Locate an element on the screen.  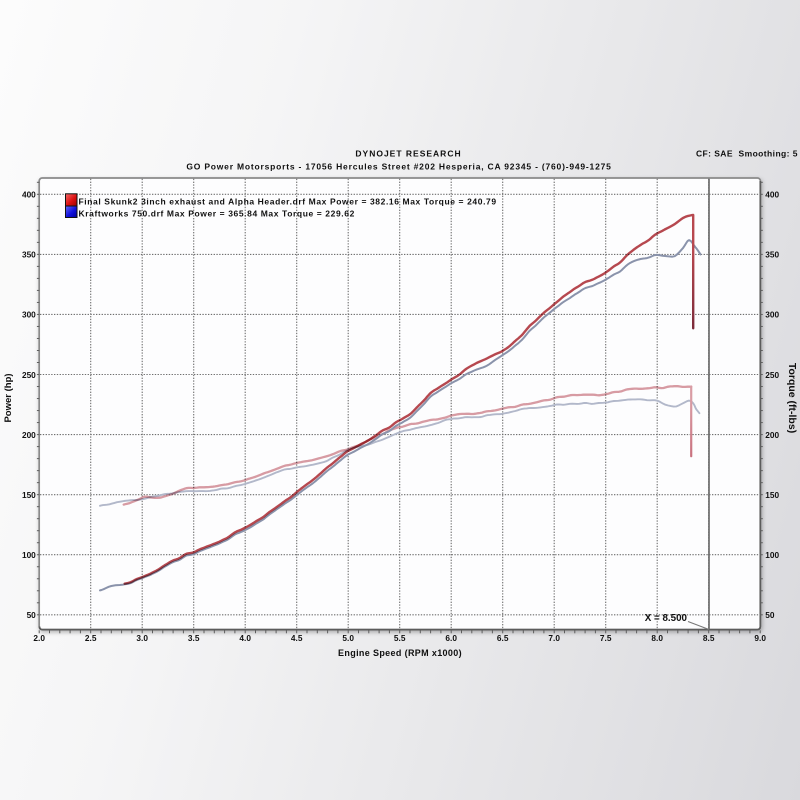
svg-text: 3.5 is located at coordinates (194, 638).